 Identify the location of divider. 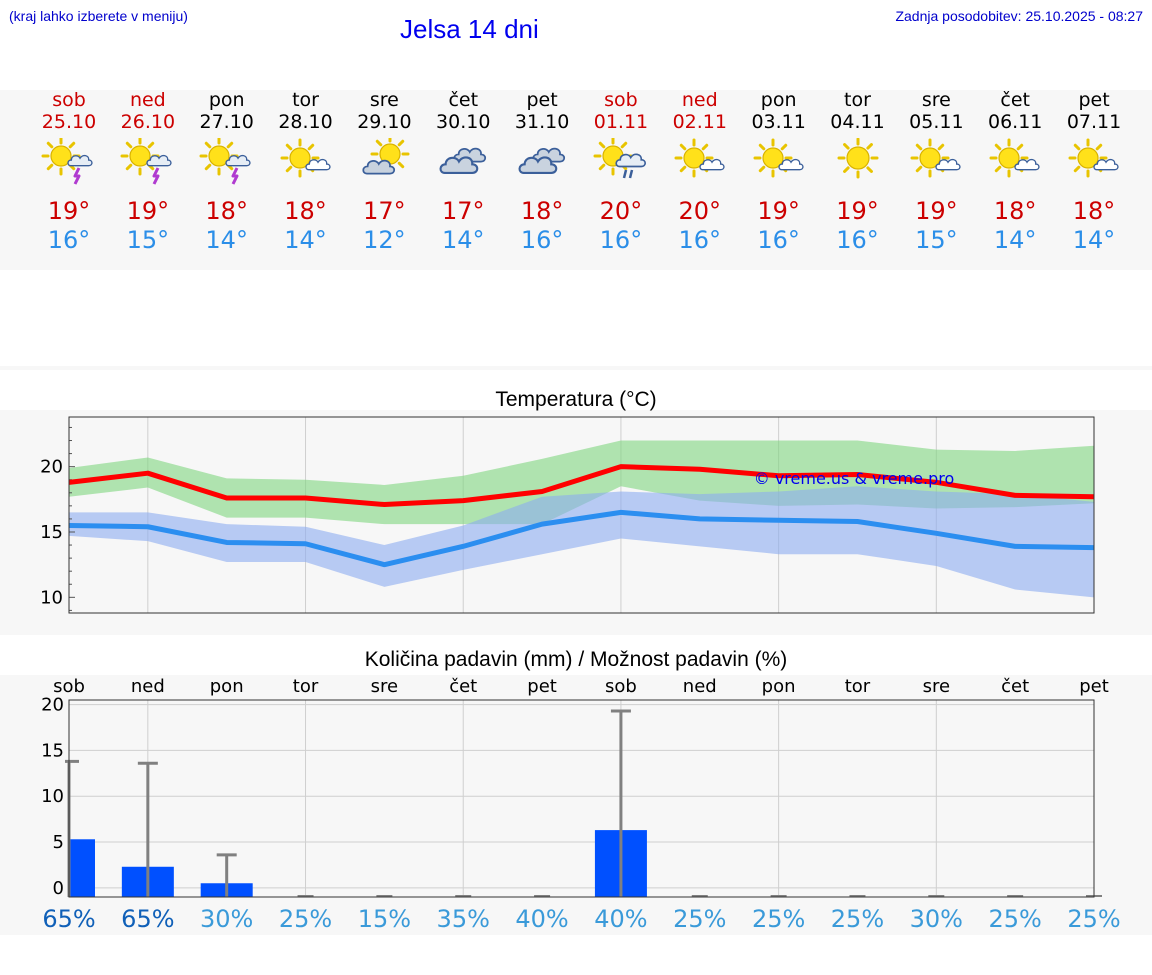
(576, 368).